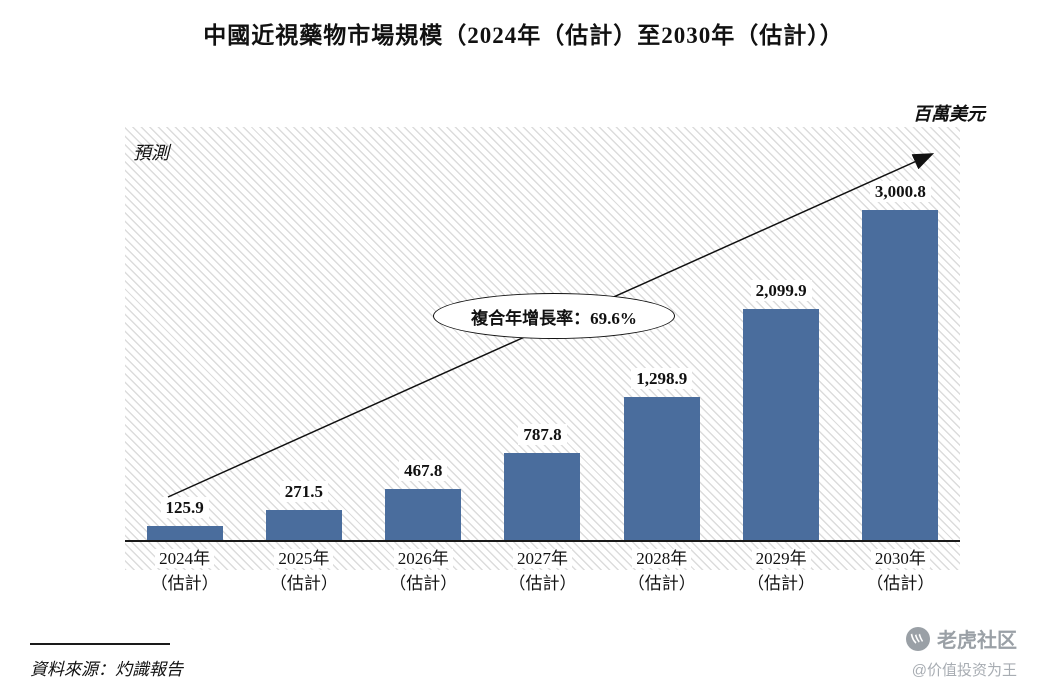 This screenshot has height=699, width=1047. Describe the element at coordinates (542, 541) in the screenshot. I see `x-axis-line` at that location.